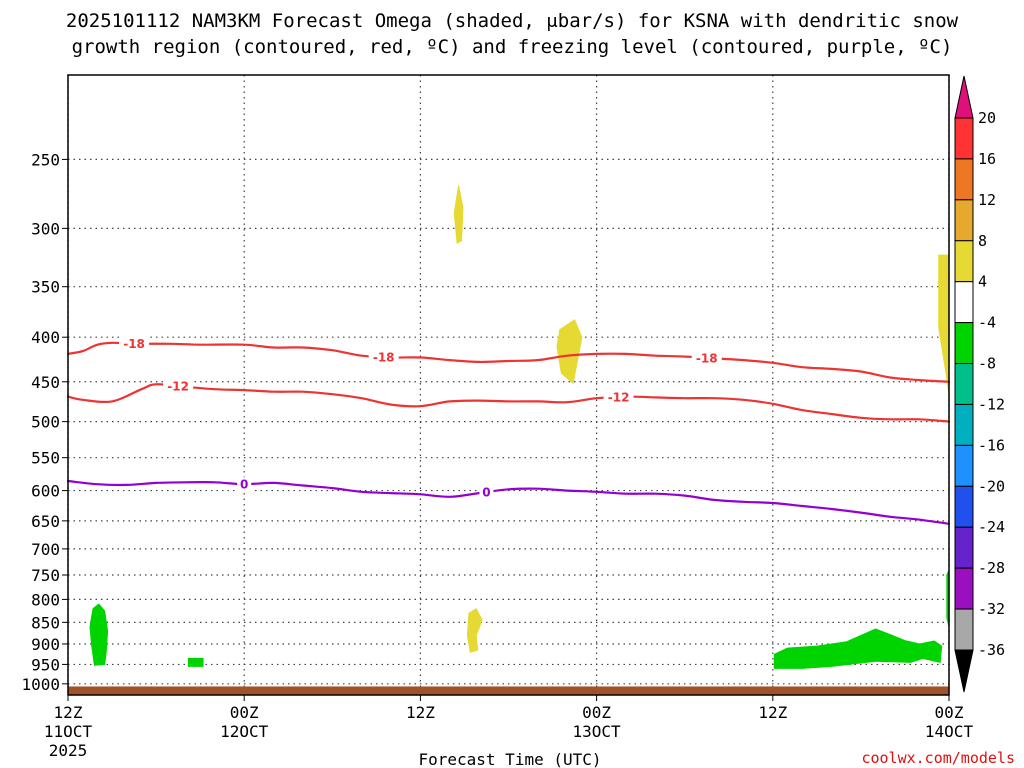 Image resolution: width=1024 pixels, height=768 pixels. Describe the element at coordinates (991, 486) in the screenshot. I see `colorbar-label: -20` at that location.